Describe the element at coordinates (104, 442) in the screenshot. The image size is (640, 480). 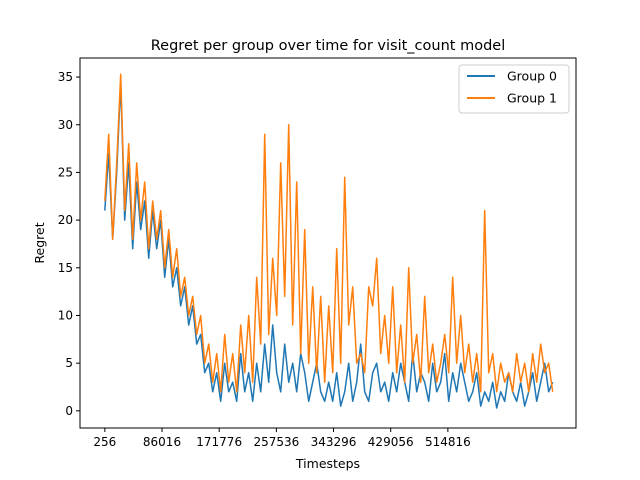
I see `x-tick-label: 256` at that location.